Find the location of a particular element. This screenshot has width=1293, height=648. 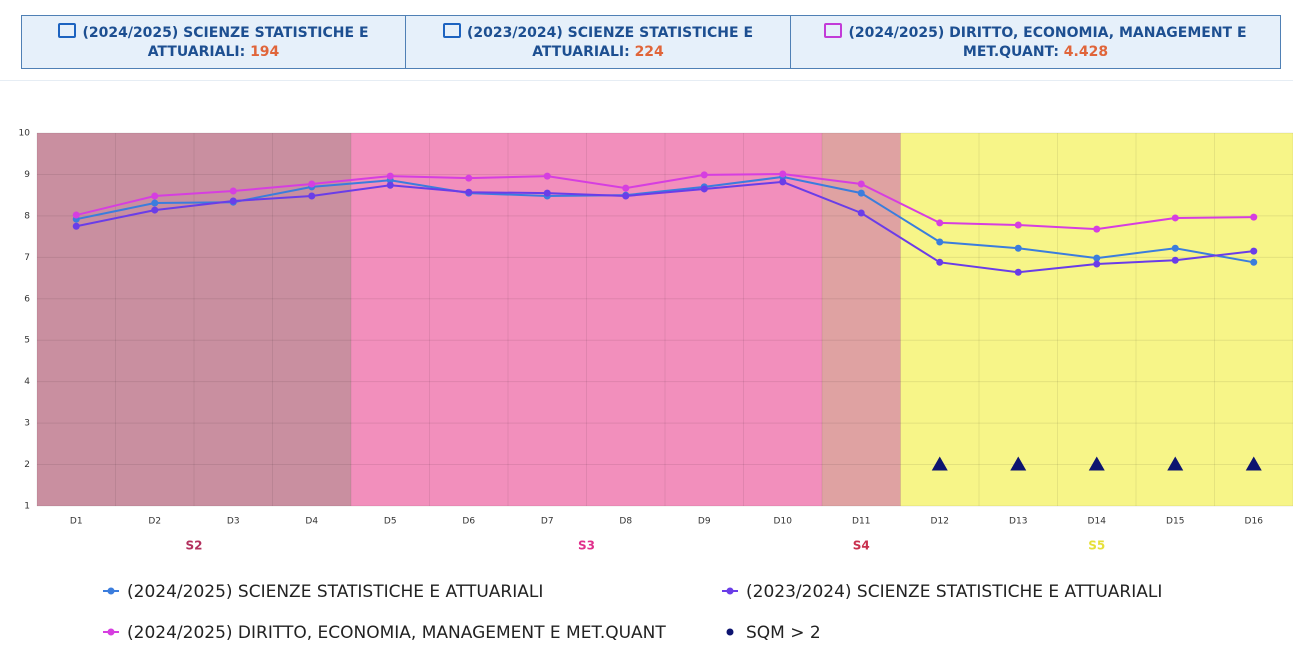

card-value: 194 is located at coordinates (265, 51).